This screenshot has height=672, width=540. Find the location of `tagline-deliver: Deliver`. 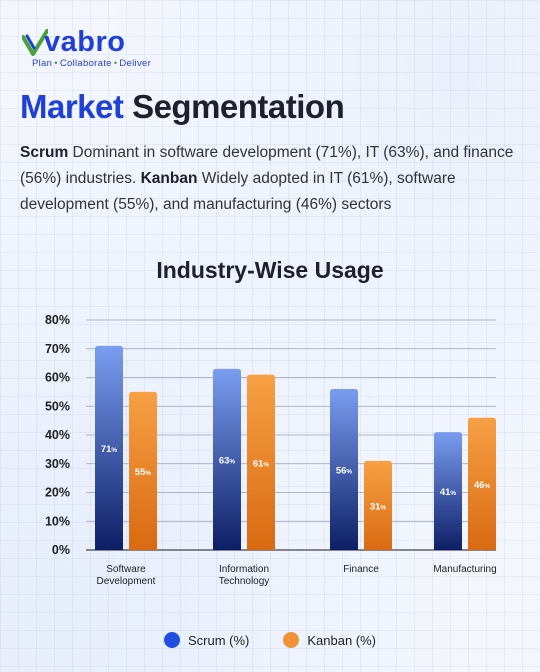

tagline-deliver: Deliver is located at coordinates (135, 63).